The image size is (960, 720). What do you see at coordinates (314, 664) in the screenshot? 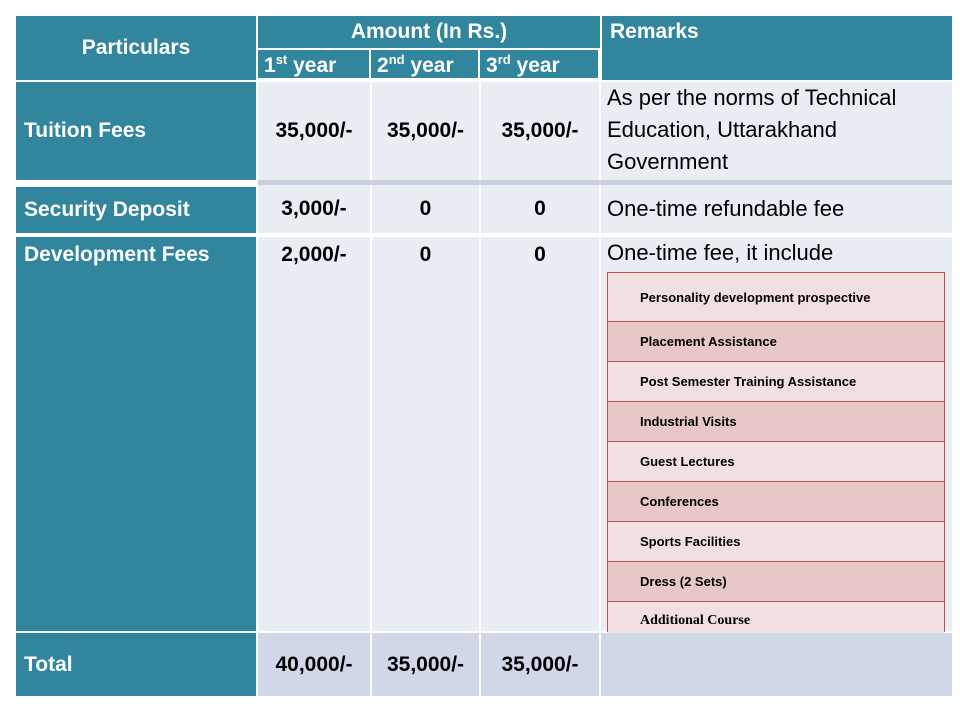
I see `row-total-y1: 40,000/-` at bounding box center [314, 664].